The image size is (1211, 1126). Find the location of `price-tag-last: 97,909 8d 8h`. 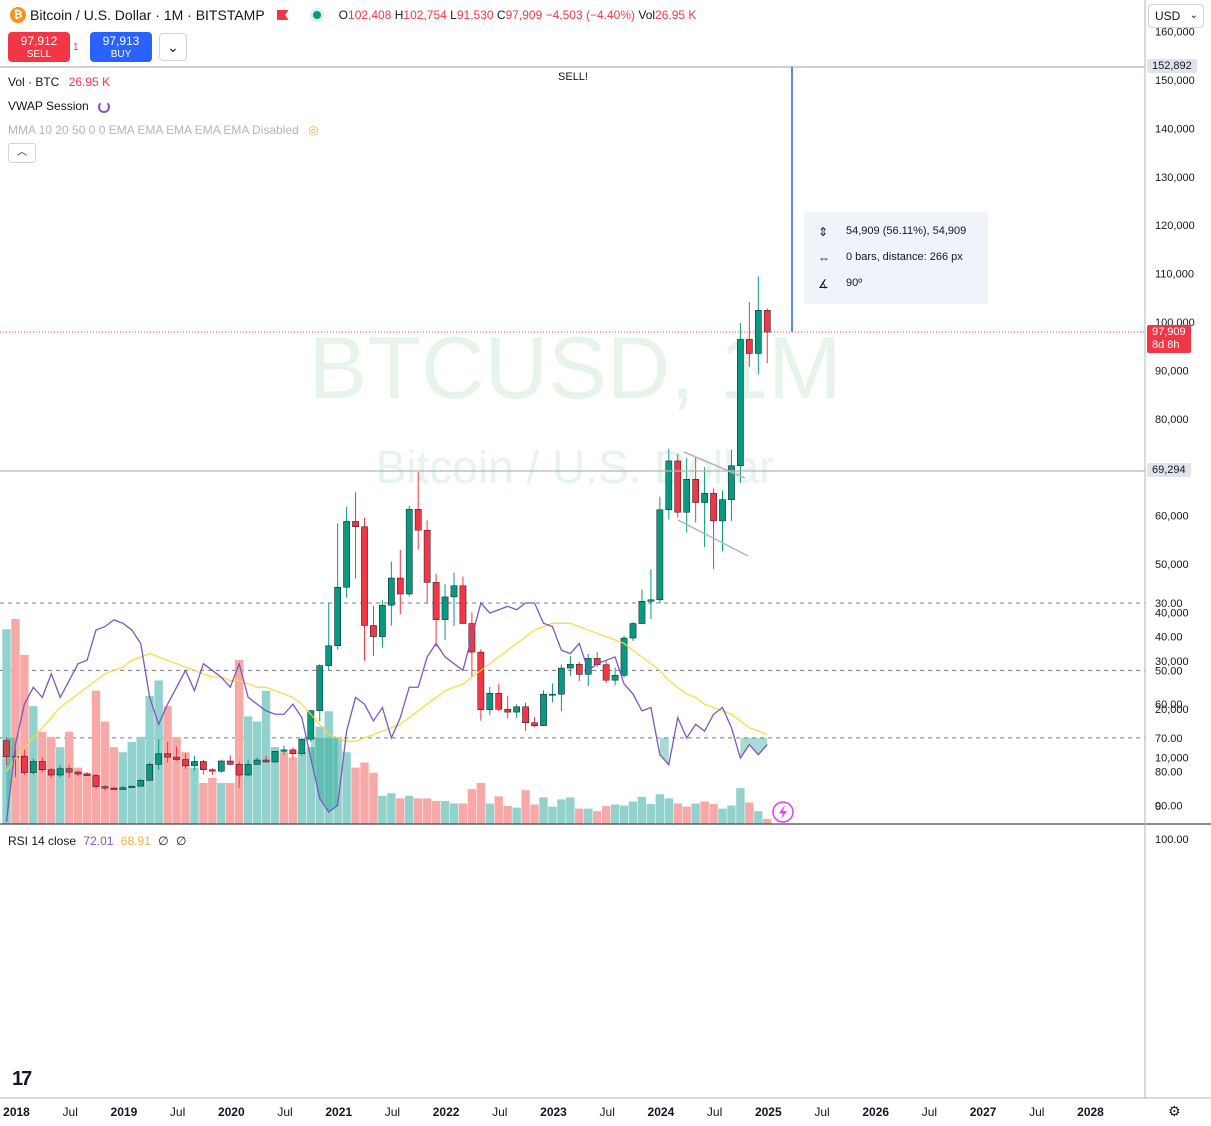

price-tag-last: 97,909 8d 8h is located at coordinates (1169, 339).